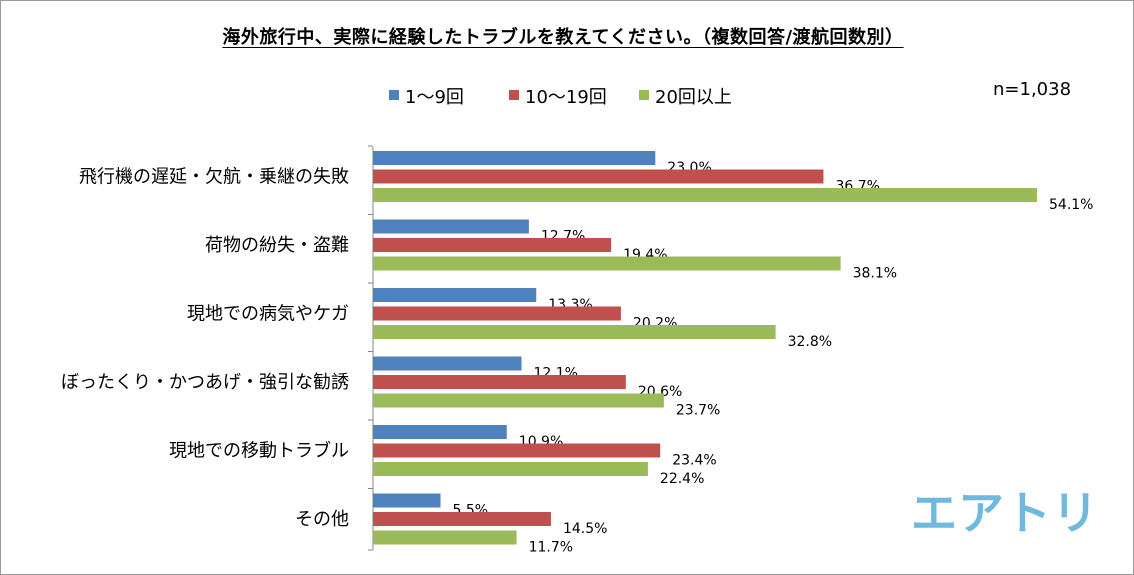 This screenshot has width=1134, height=575. Describe the element at coordinates (277, 245) in the screenshot. I see `category-label: 荷物の紛失・盗難` at that location.